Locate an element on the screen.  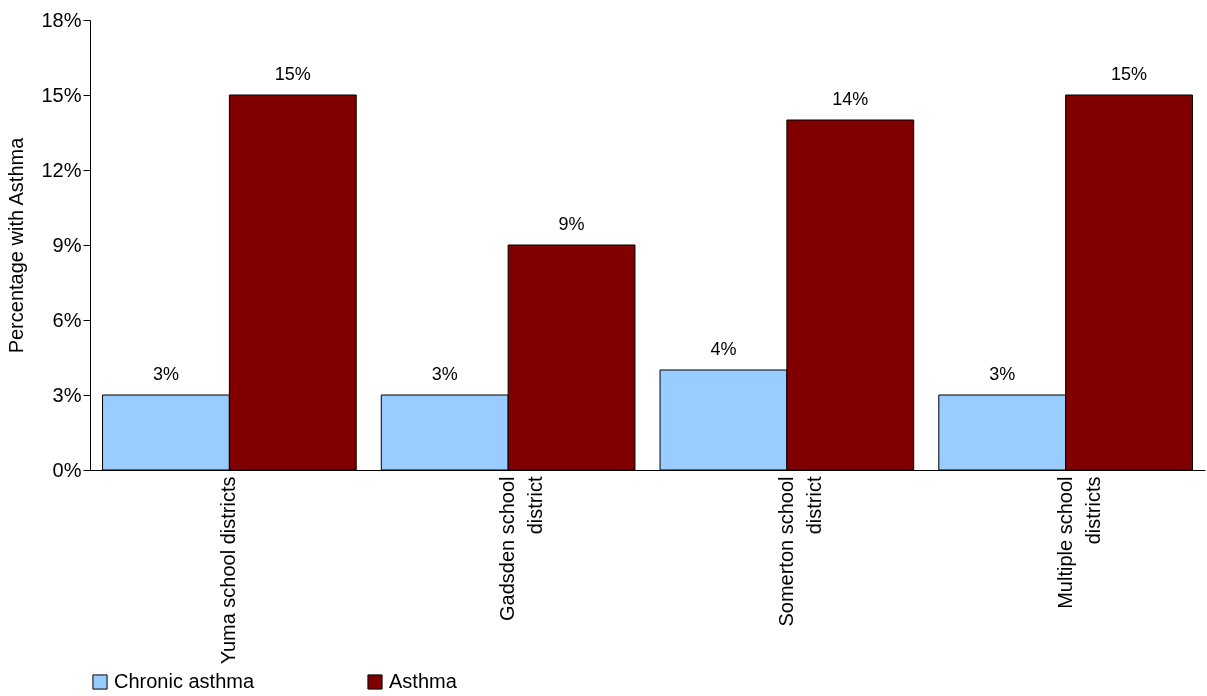
x-tick-label: Gadsden school district is located at coordinates (521, 549).